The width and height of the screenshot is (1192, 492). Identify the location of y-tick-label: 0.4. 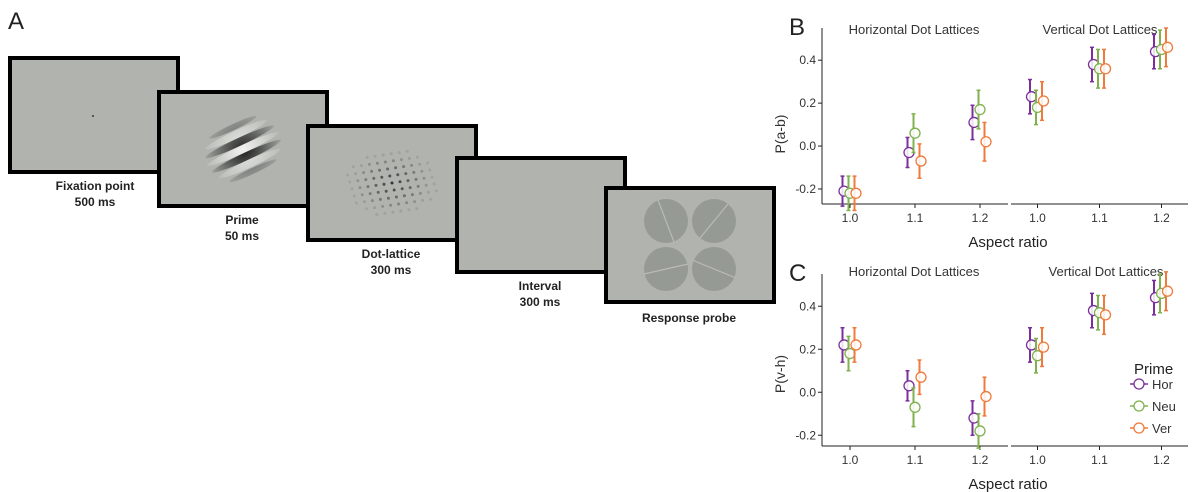
(807, 306).